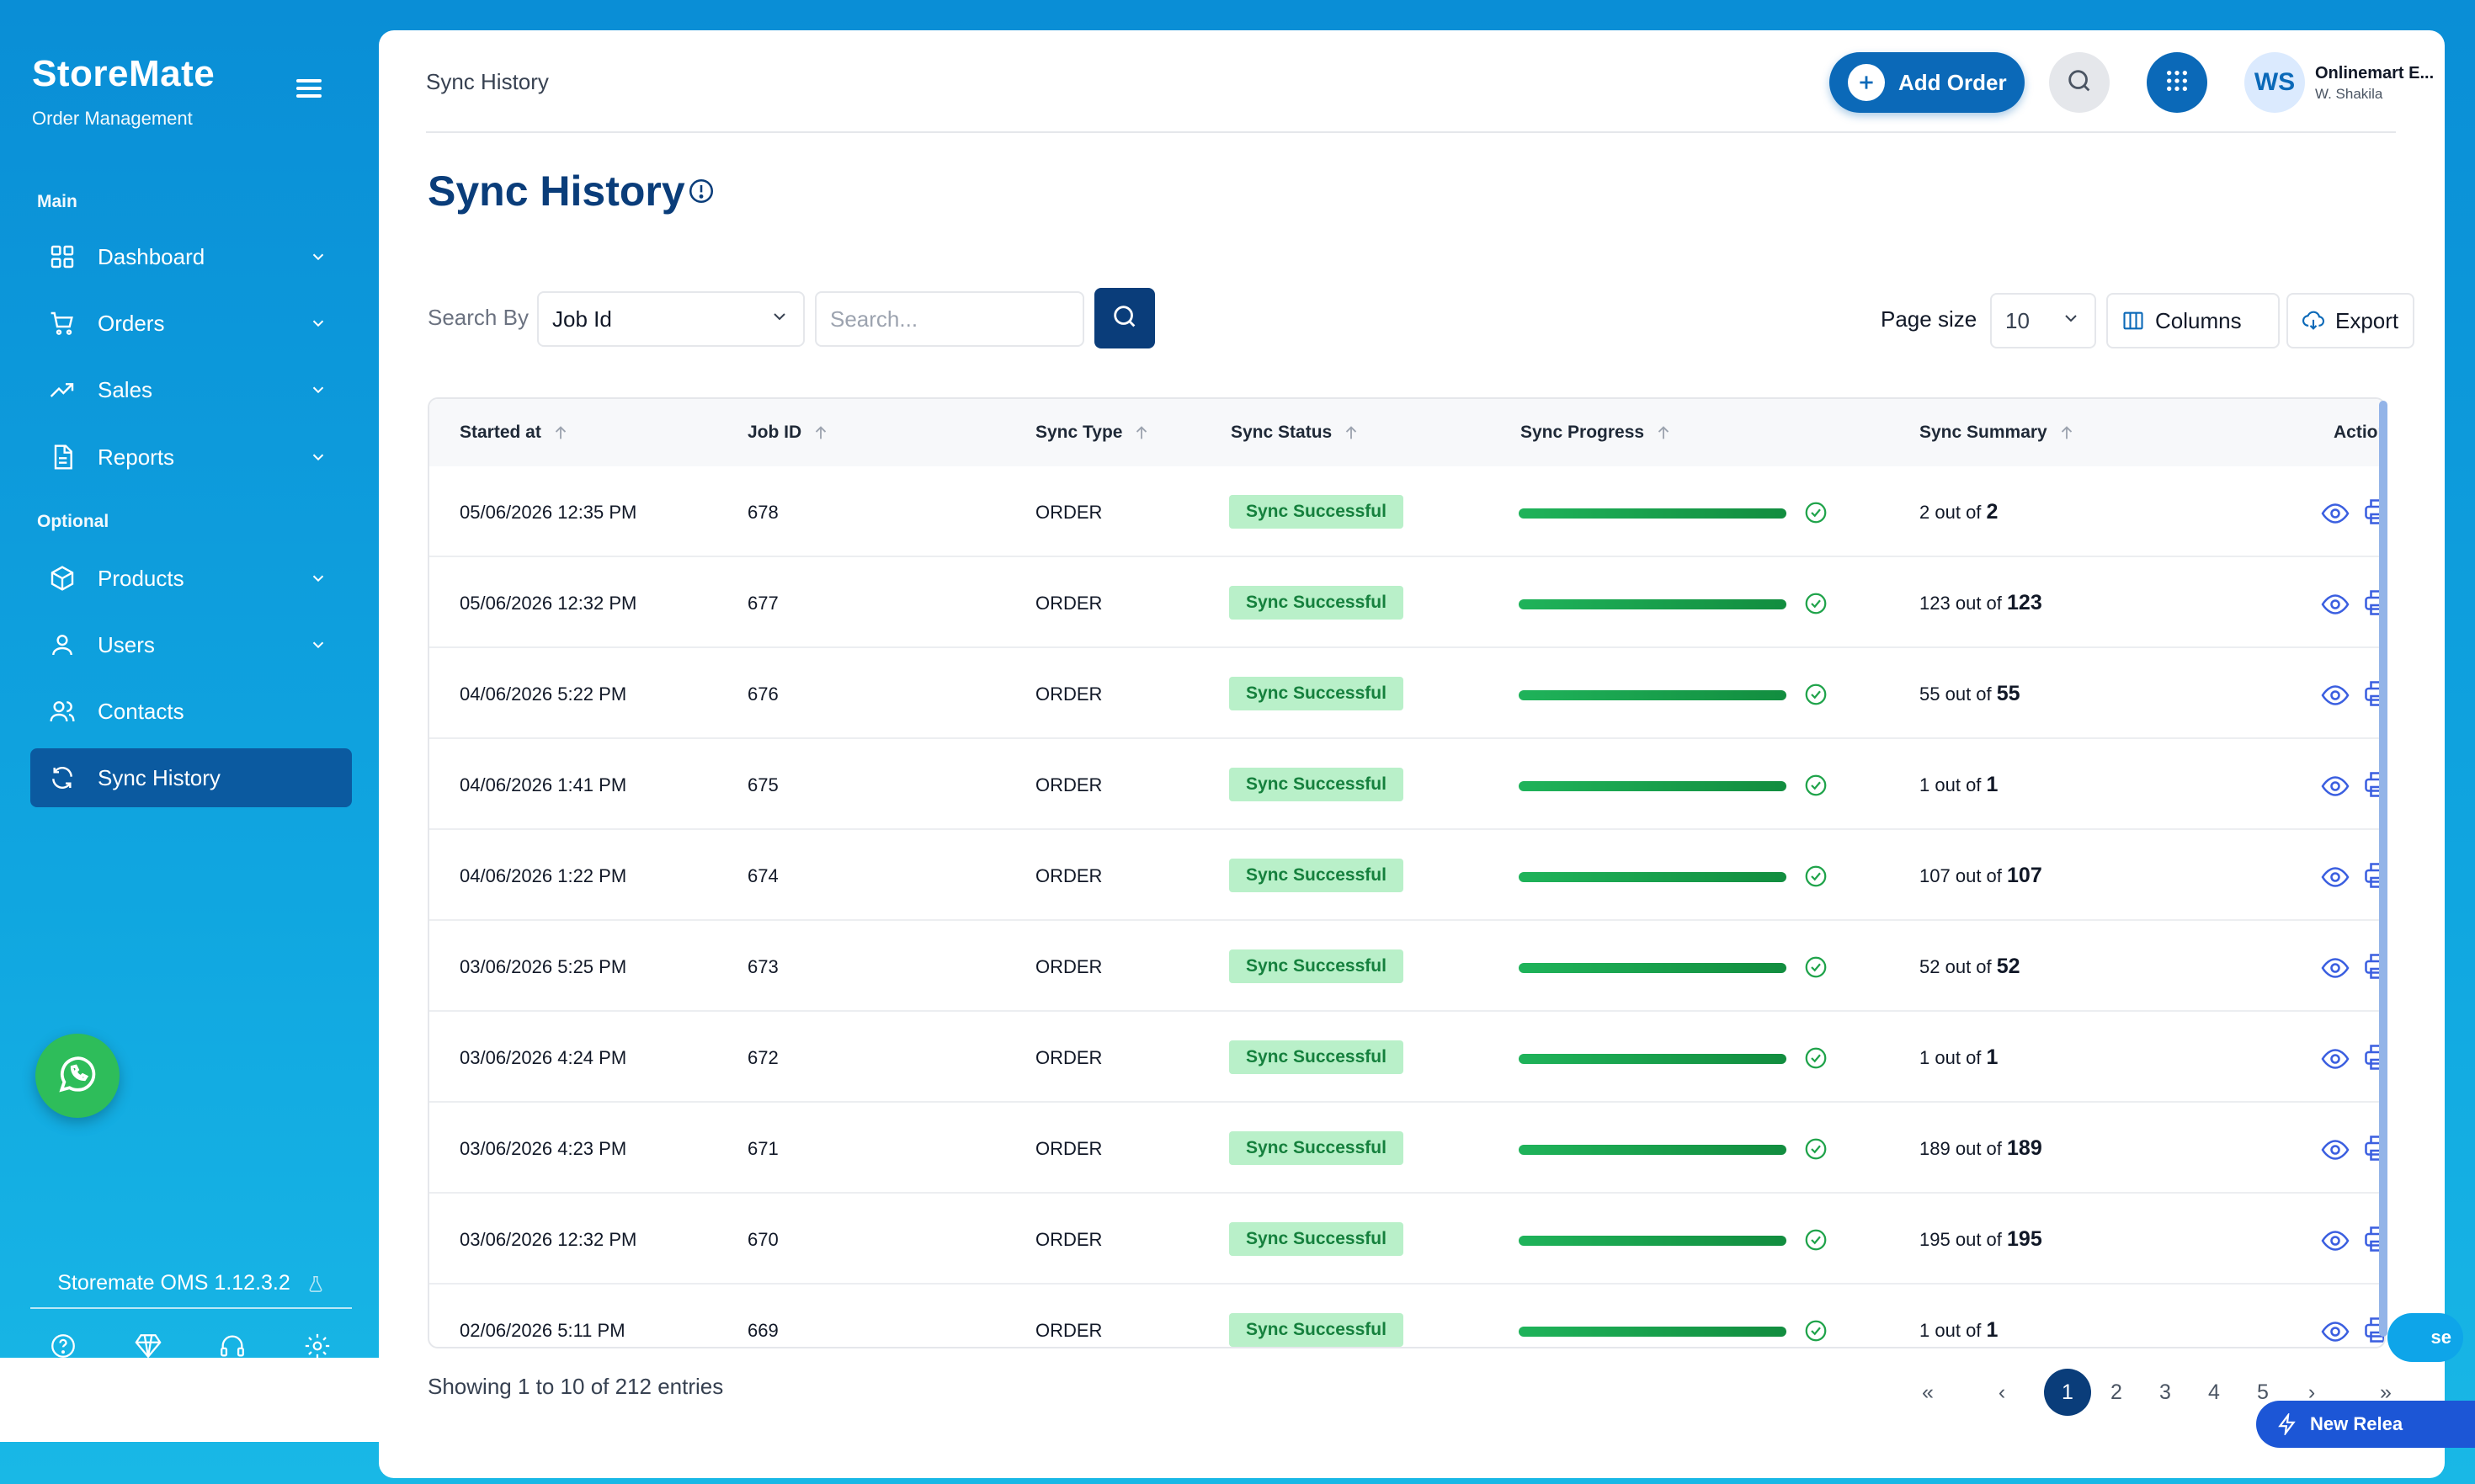 This screenshot has height=1484, width=2475. I want to click on sidebar-item-contacts: Contacts, so click(191, 711).